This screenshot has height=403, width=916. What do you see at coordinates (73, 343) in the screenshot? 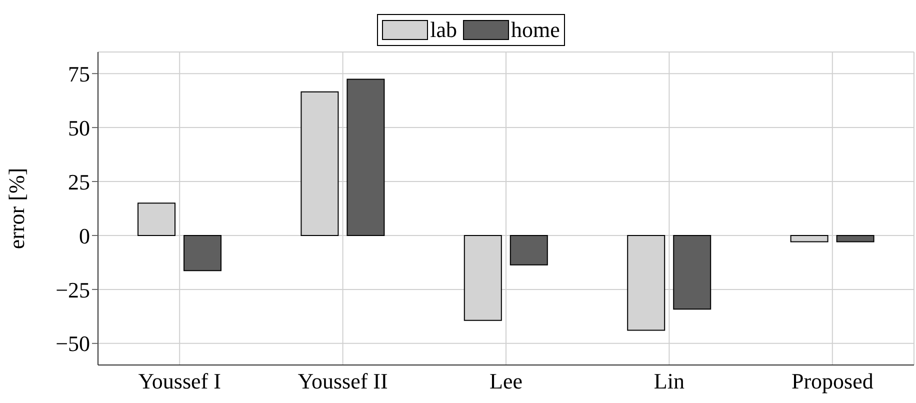
I see `y-tick-label: −50` at bounding box center [73, 343].